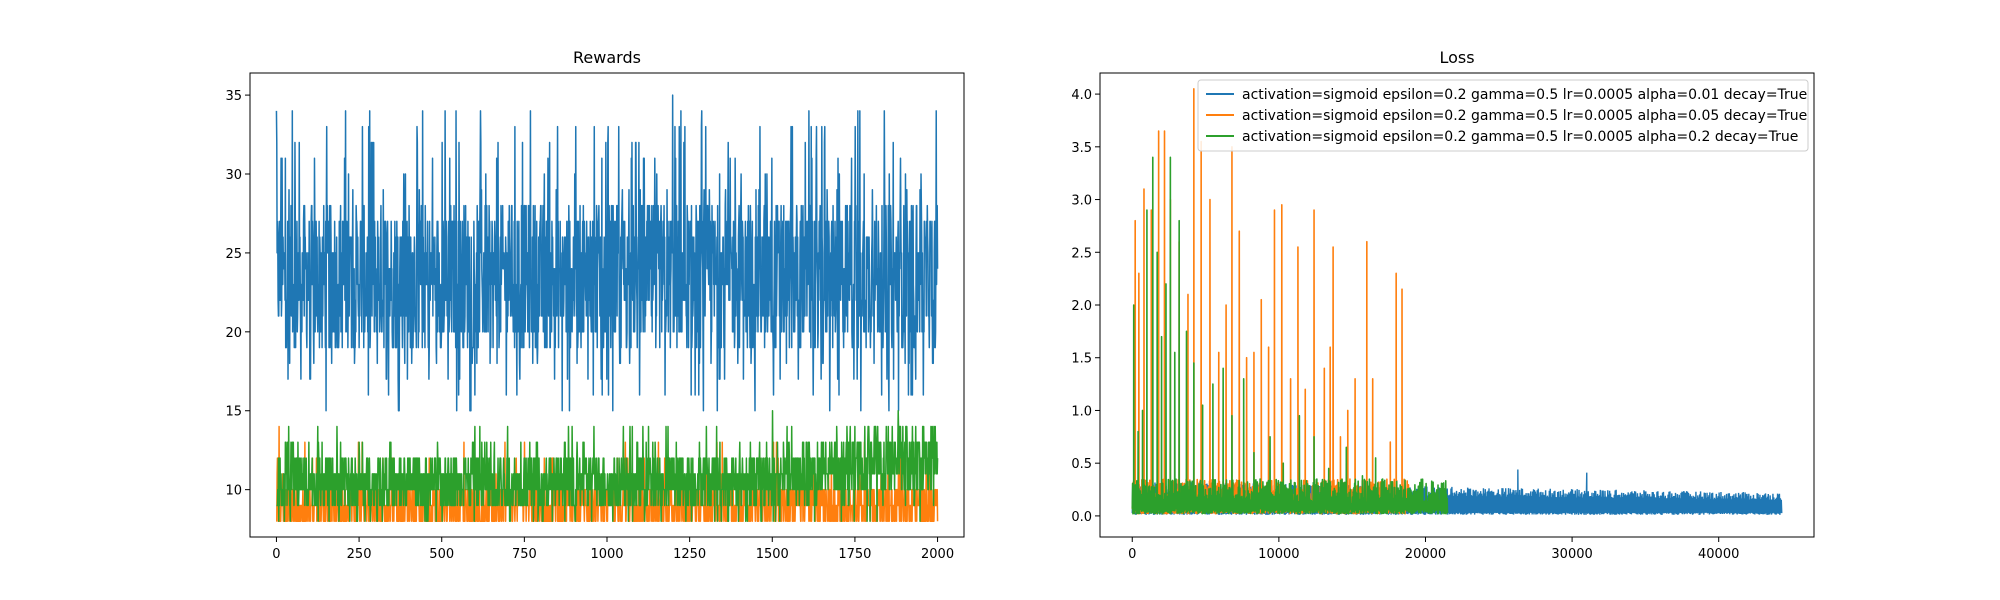 This screenshot has height=600, width=2000. Describe the element at coordinates (1081, 411) in the screenshot. I see `loss-y-tick-label: 1.0` at that location.